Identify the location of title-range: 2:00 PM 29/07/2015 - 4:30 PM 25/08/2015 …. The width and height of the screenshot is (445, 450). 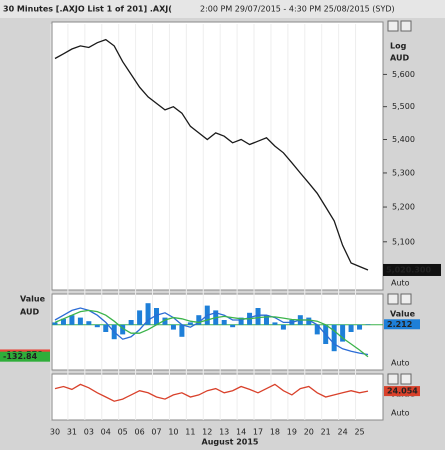
(297, 9).